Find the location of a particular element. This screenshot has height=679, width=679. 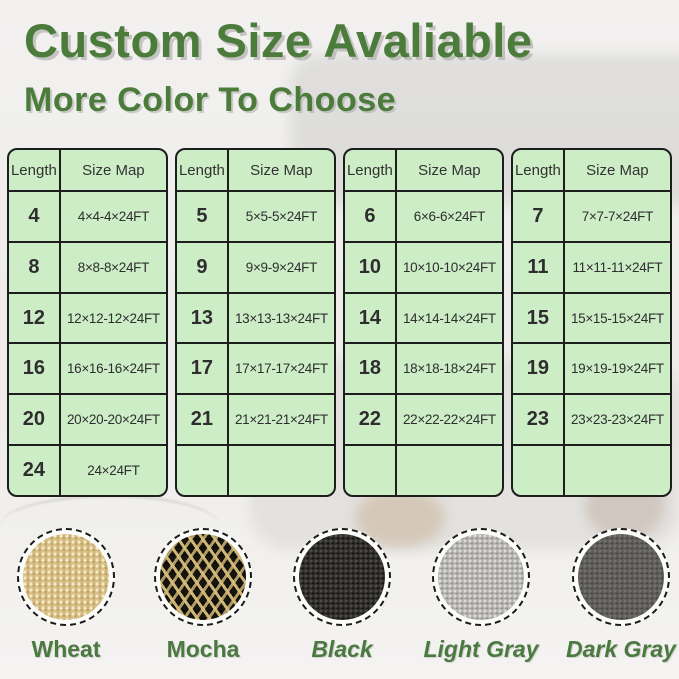

length-cell: 20 is located at coordinates (35, 419).